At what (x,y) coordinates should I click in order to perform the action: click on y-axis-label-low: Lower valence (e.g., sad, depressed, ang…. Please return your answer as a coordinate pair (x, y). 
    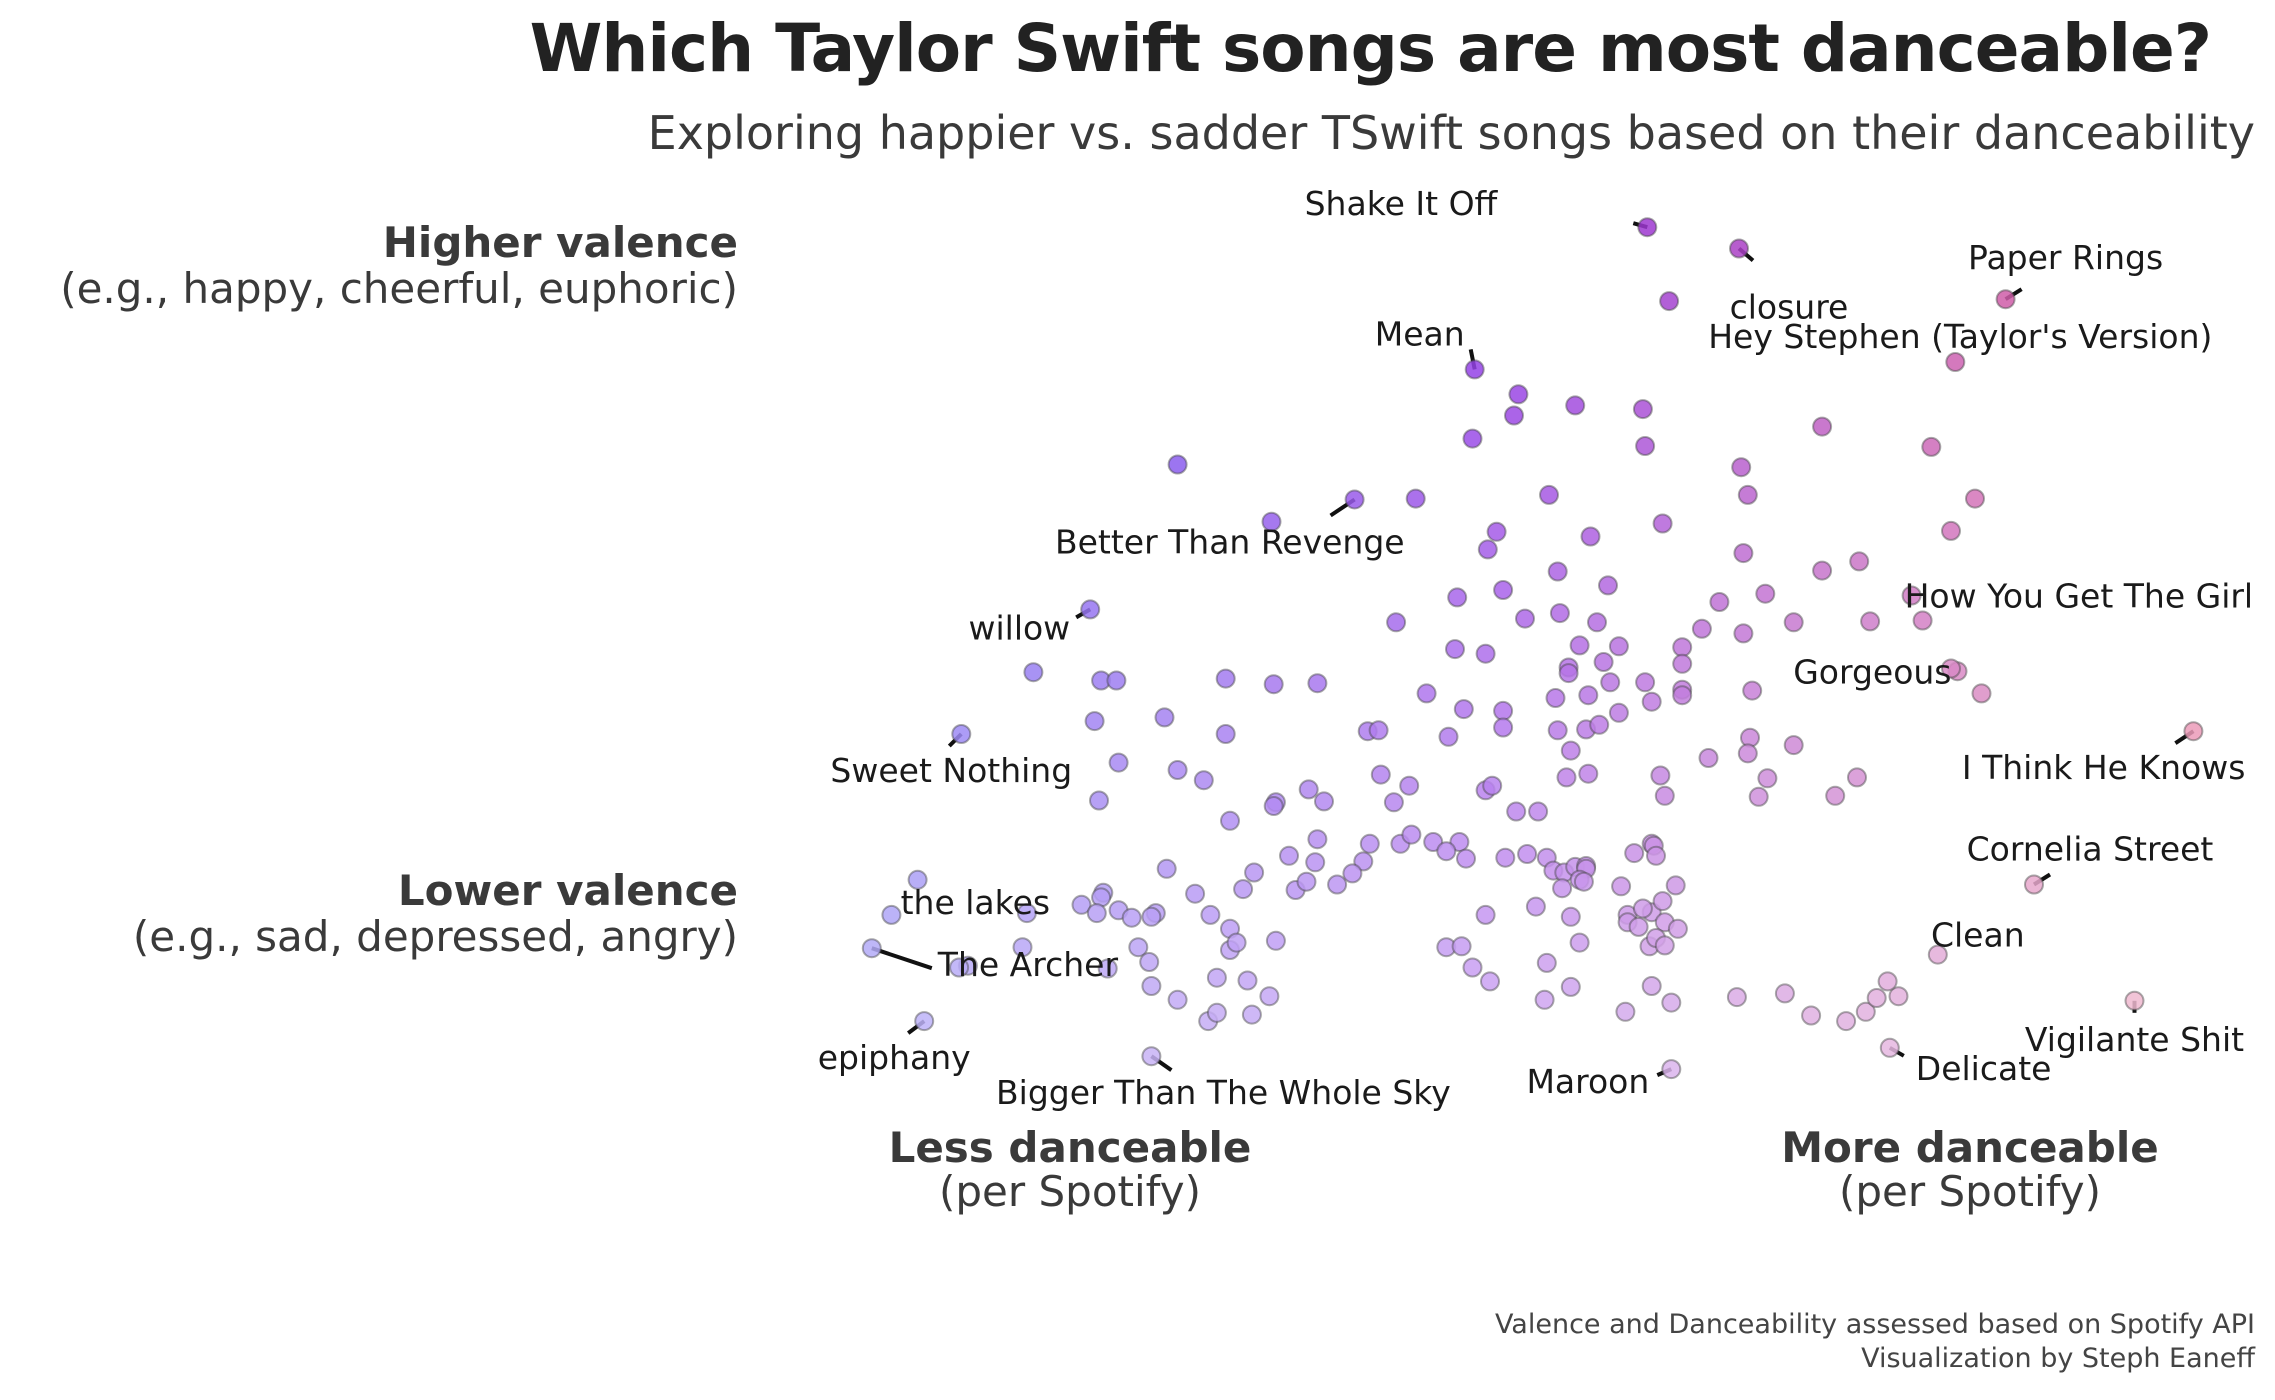
    Looking at the image, I should click on (435, 914).